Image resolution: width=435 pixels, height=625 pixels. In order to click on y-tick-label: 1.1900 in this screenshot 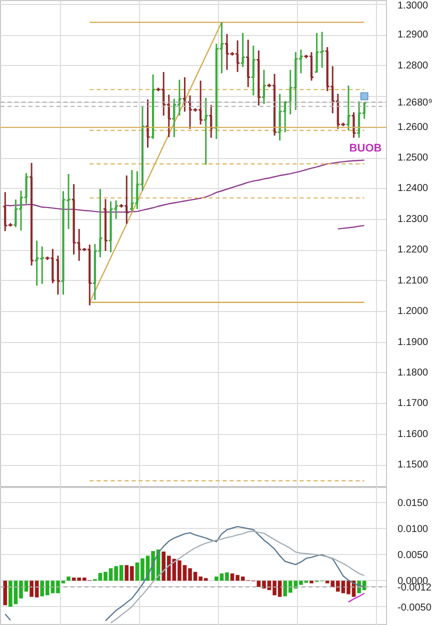, I will do `click(413, 342)`.